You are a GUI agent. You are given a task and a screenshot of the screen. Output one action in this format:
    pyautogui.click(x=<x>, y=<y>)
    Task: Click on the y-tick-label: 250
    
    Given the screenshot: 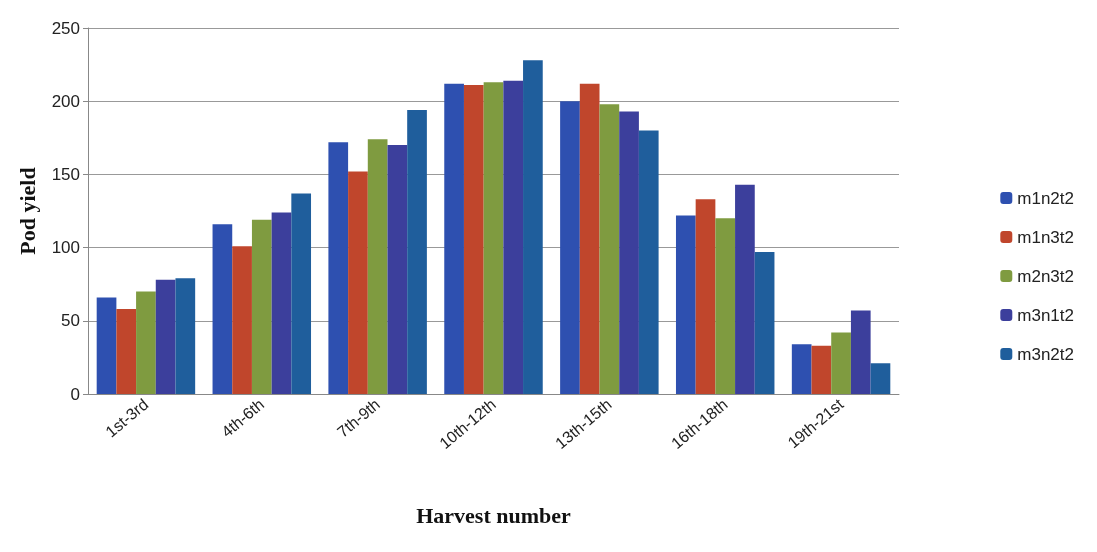 What is the action you would take?
    pyautogui.click(x=65, y=28)
    